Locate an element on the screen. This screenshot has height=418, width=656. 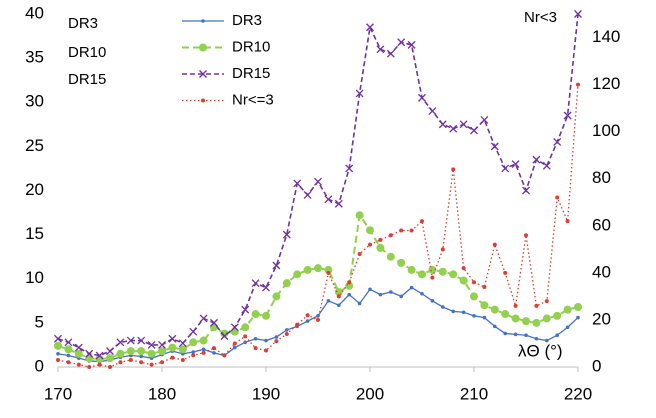
x-tick-label: 170 is located at coordinates (58, 393).